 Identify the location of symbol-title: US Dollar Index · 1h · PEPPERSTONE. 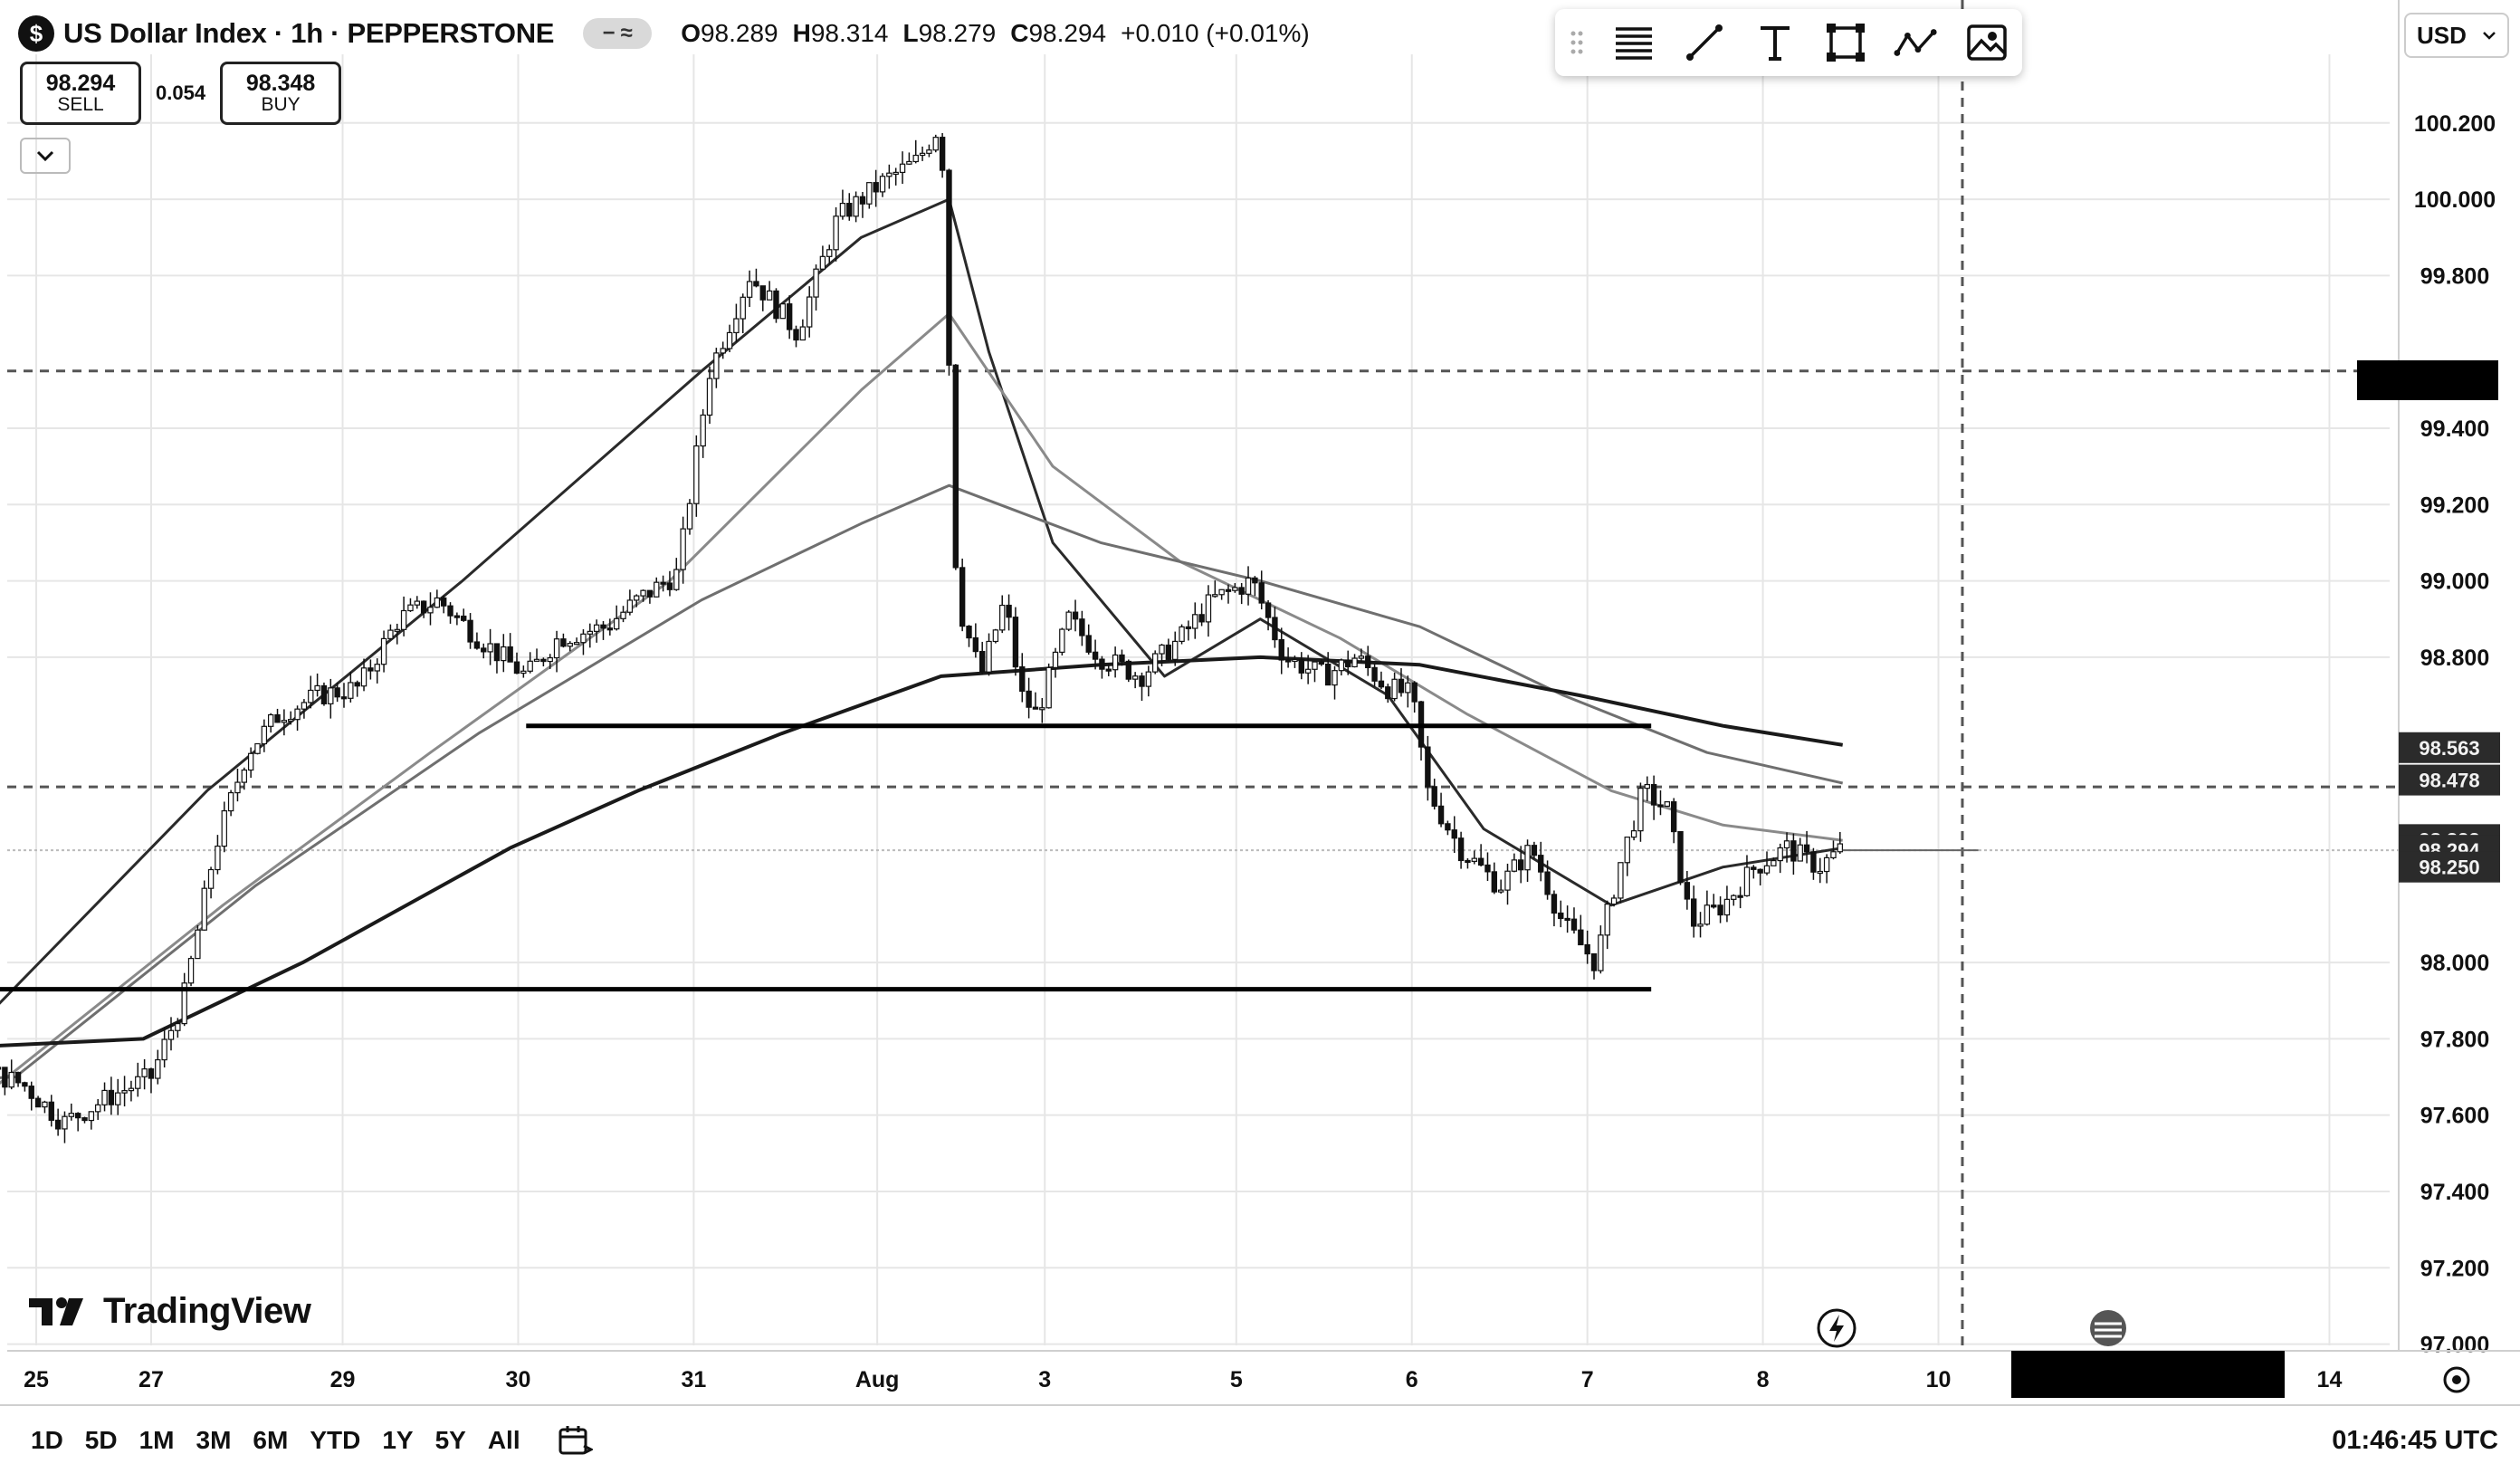
(309, 33).